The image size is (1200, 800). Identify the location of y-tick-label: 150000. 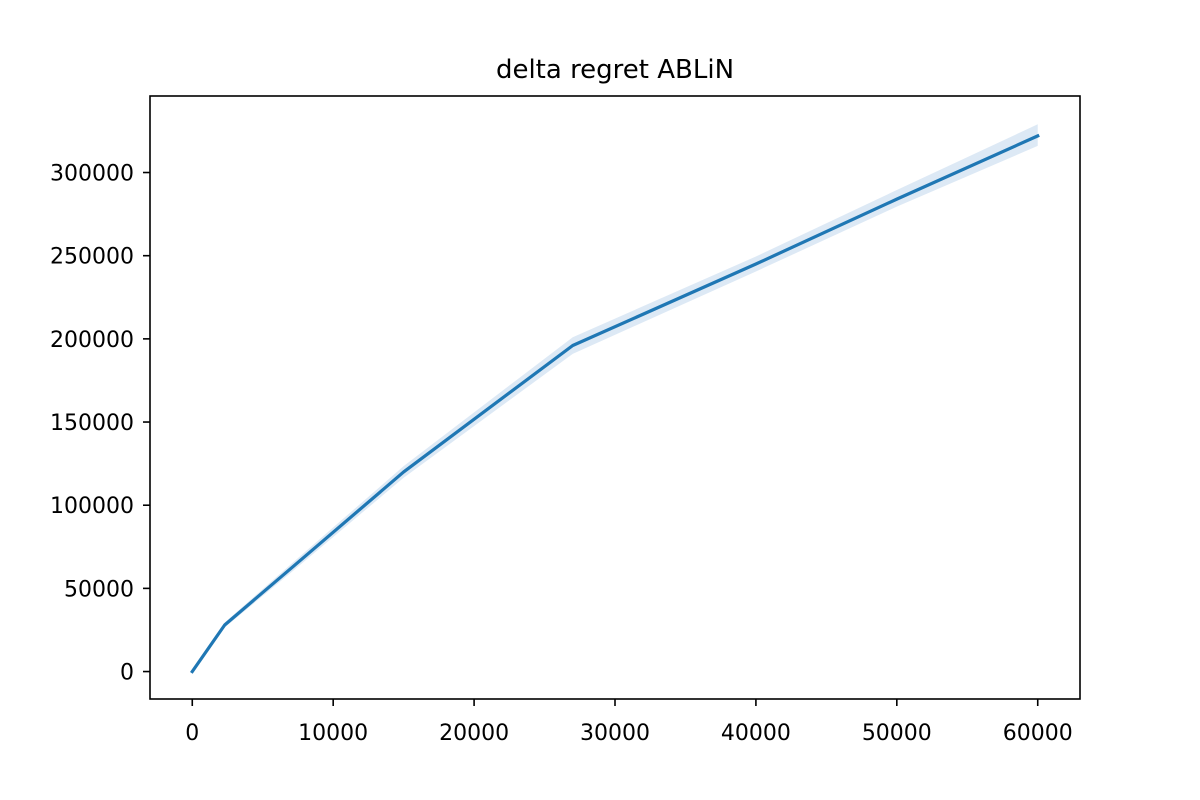
(92, 423).